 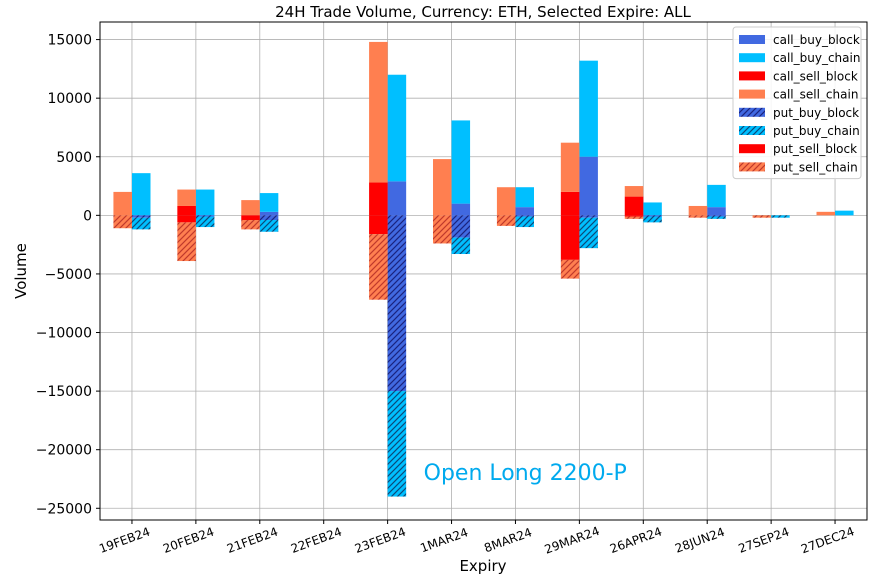 I want to click on bar-call_buy_block-29MAR24, so click(x=588, y=186).